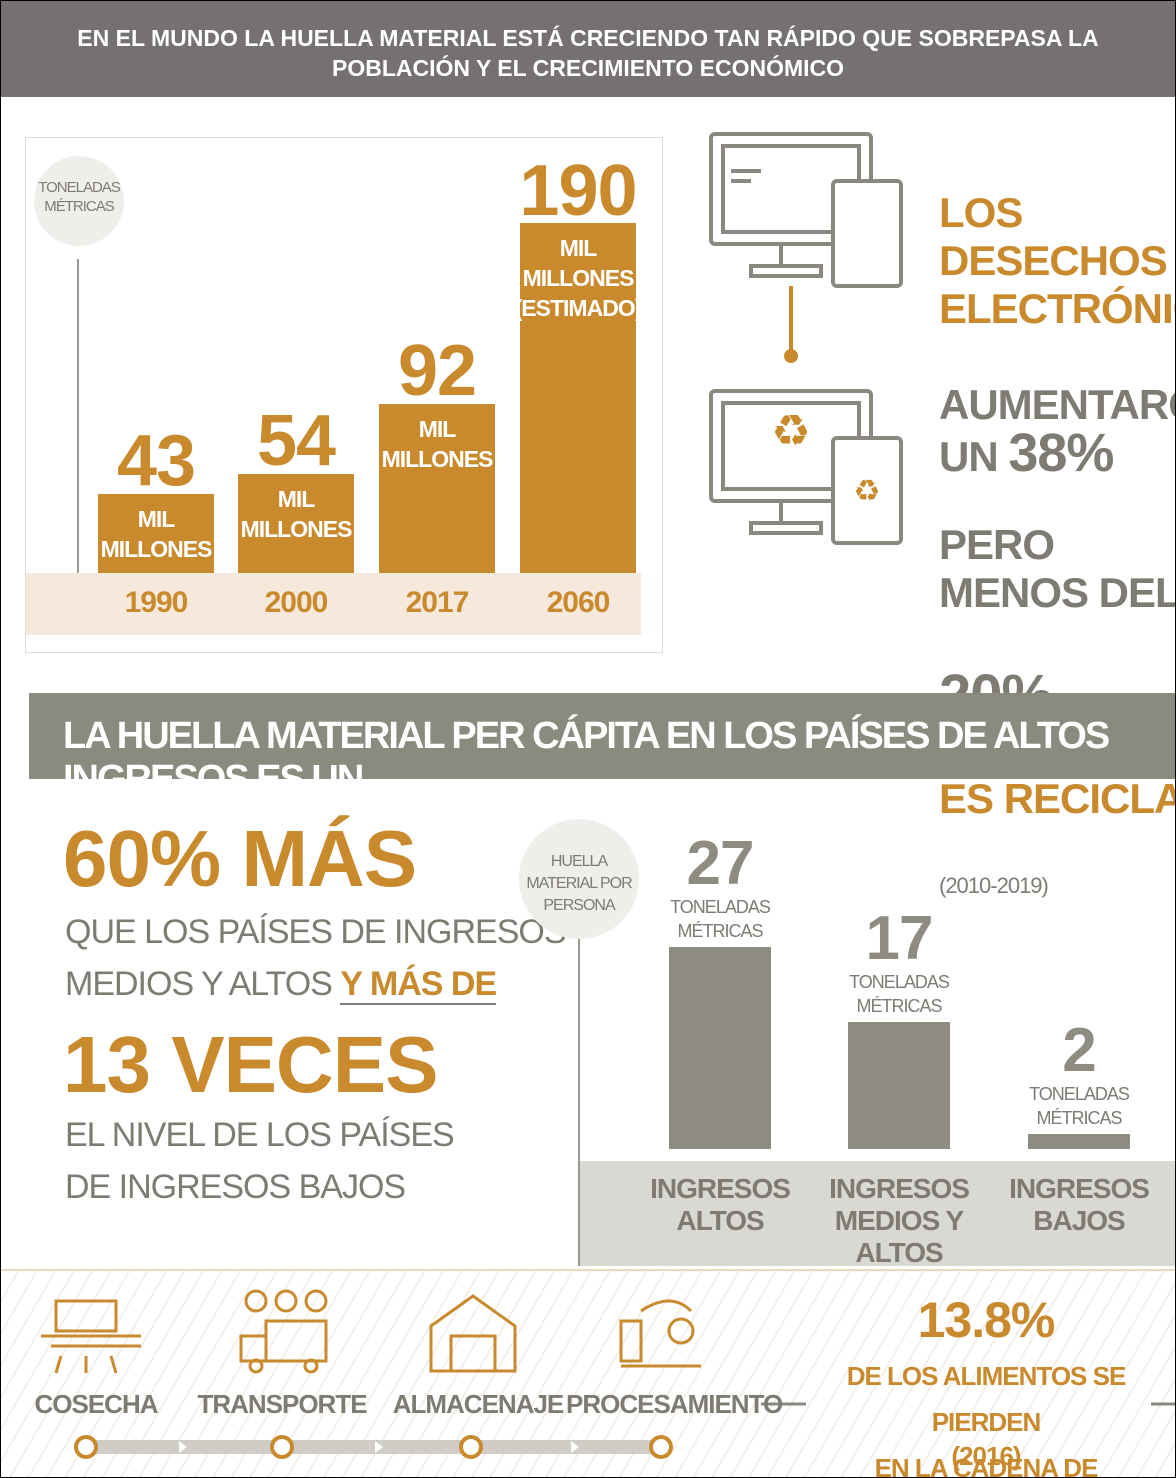 This screenshot has width=1176, height=1478. I want to click on device-icons: ♻ ♻, so click(806, 338).